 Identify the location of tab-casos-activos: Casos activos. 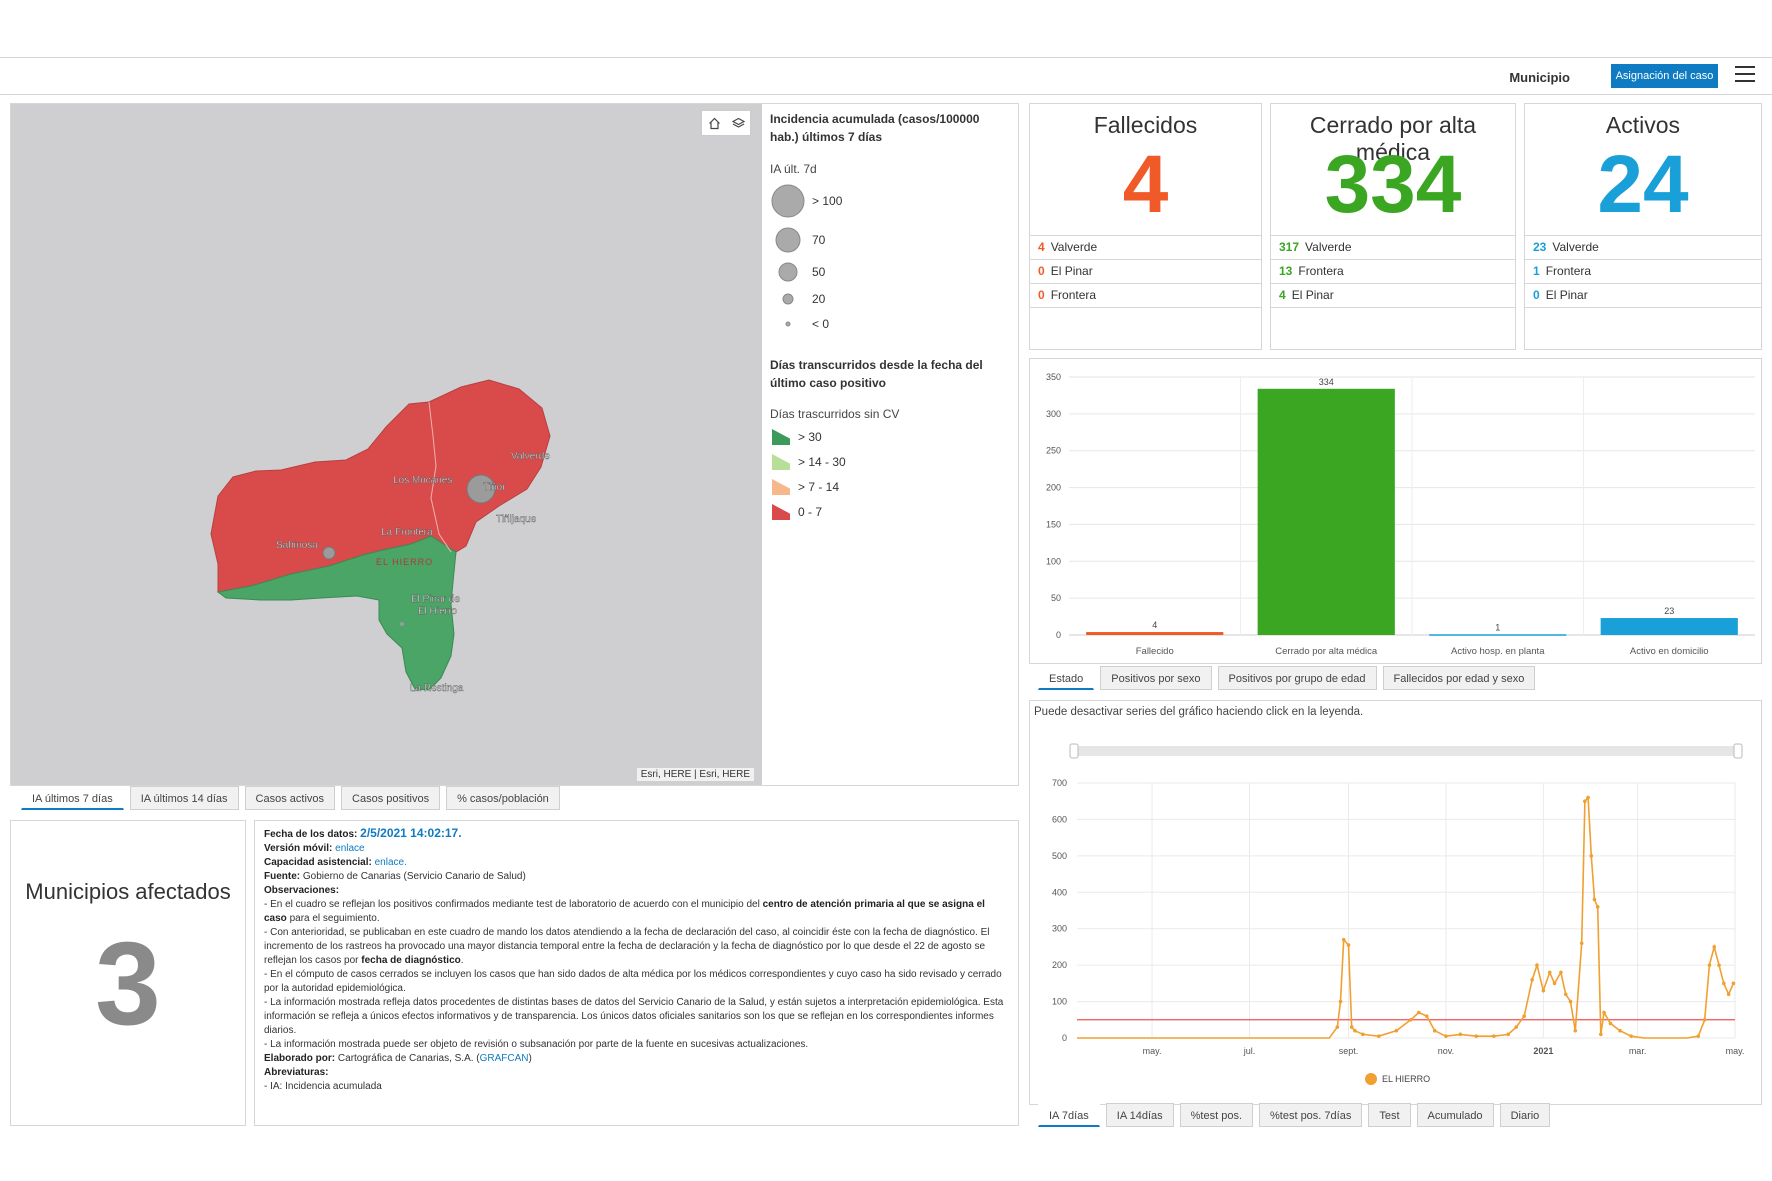
(290, 798).